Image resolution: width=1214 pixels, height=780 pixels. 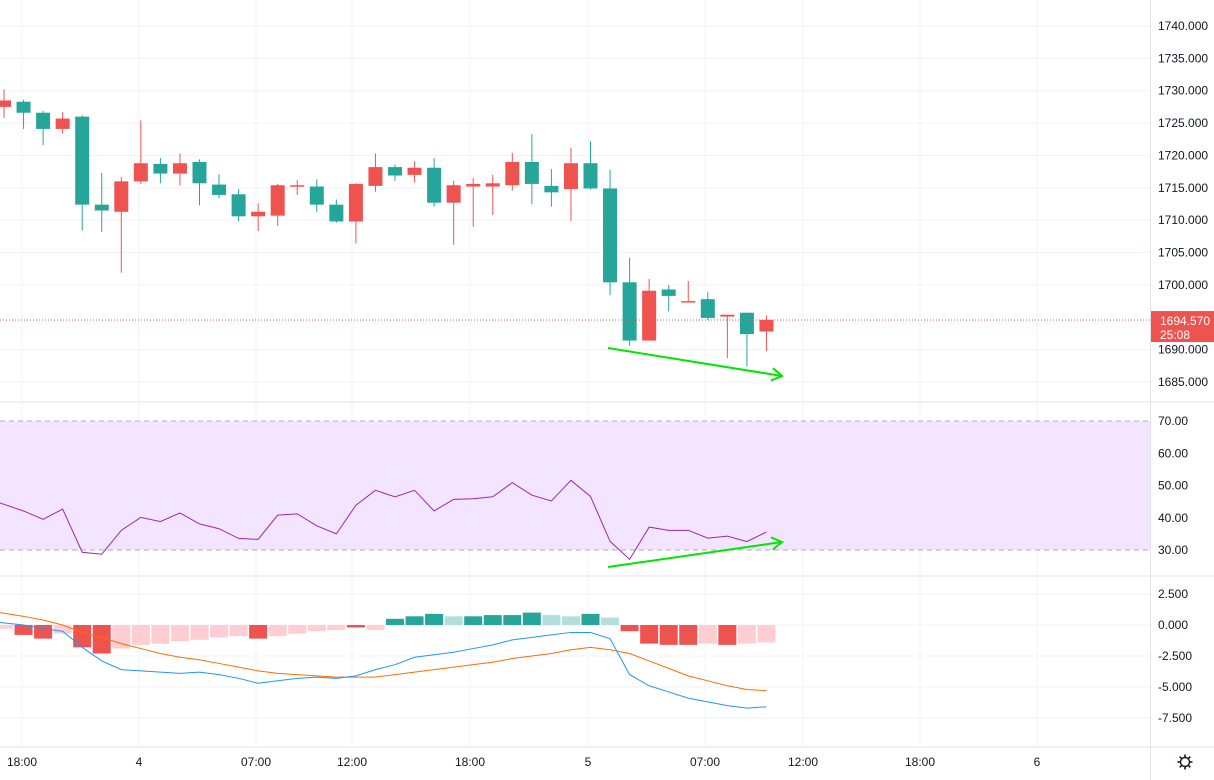 What do you see at coordinates (1183, 188) in the screenshot?
I see `price-axis-tick: 1715.000` at bounding box center [1183, 188].